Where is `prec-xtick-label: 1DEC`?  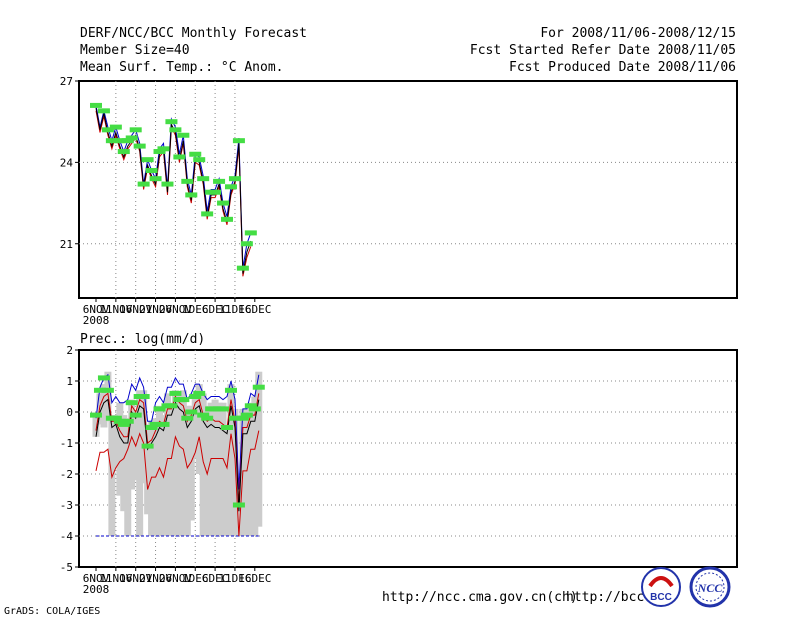
prec-xtick-label: 1DEC is located at coordinates (195, 578).